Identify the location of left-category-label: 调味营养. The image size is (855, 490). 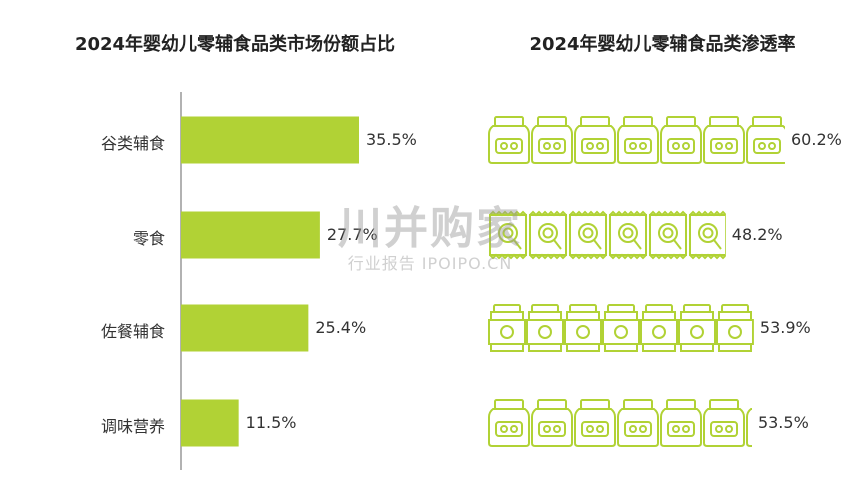
(132, 426).